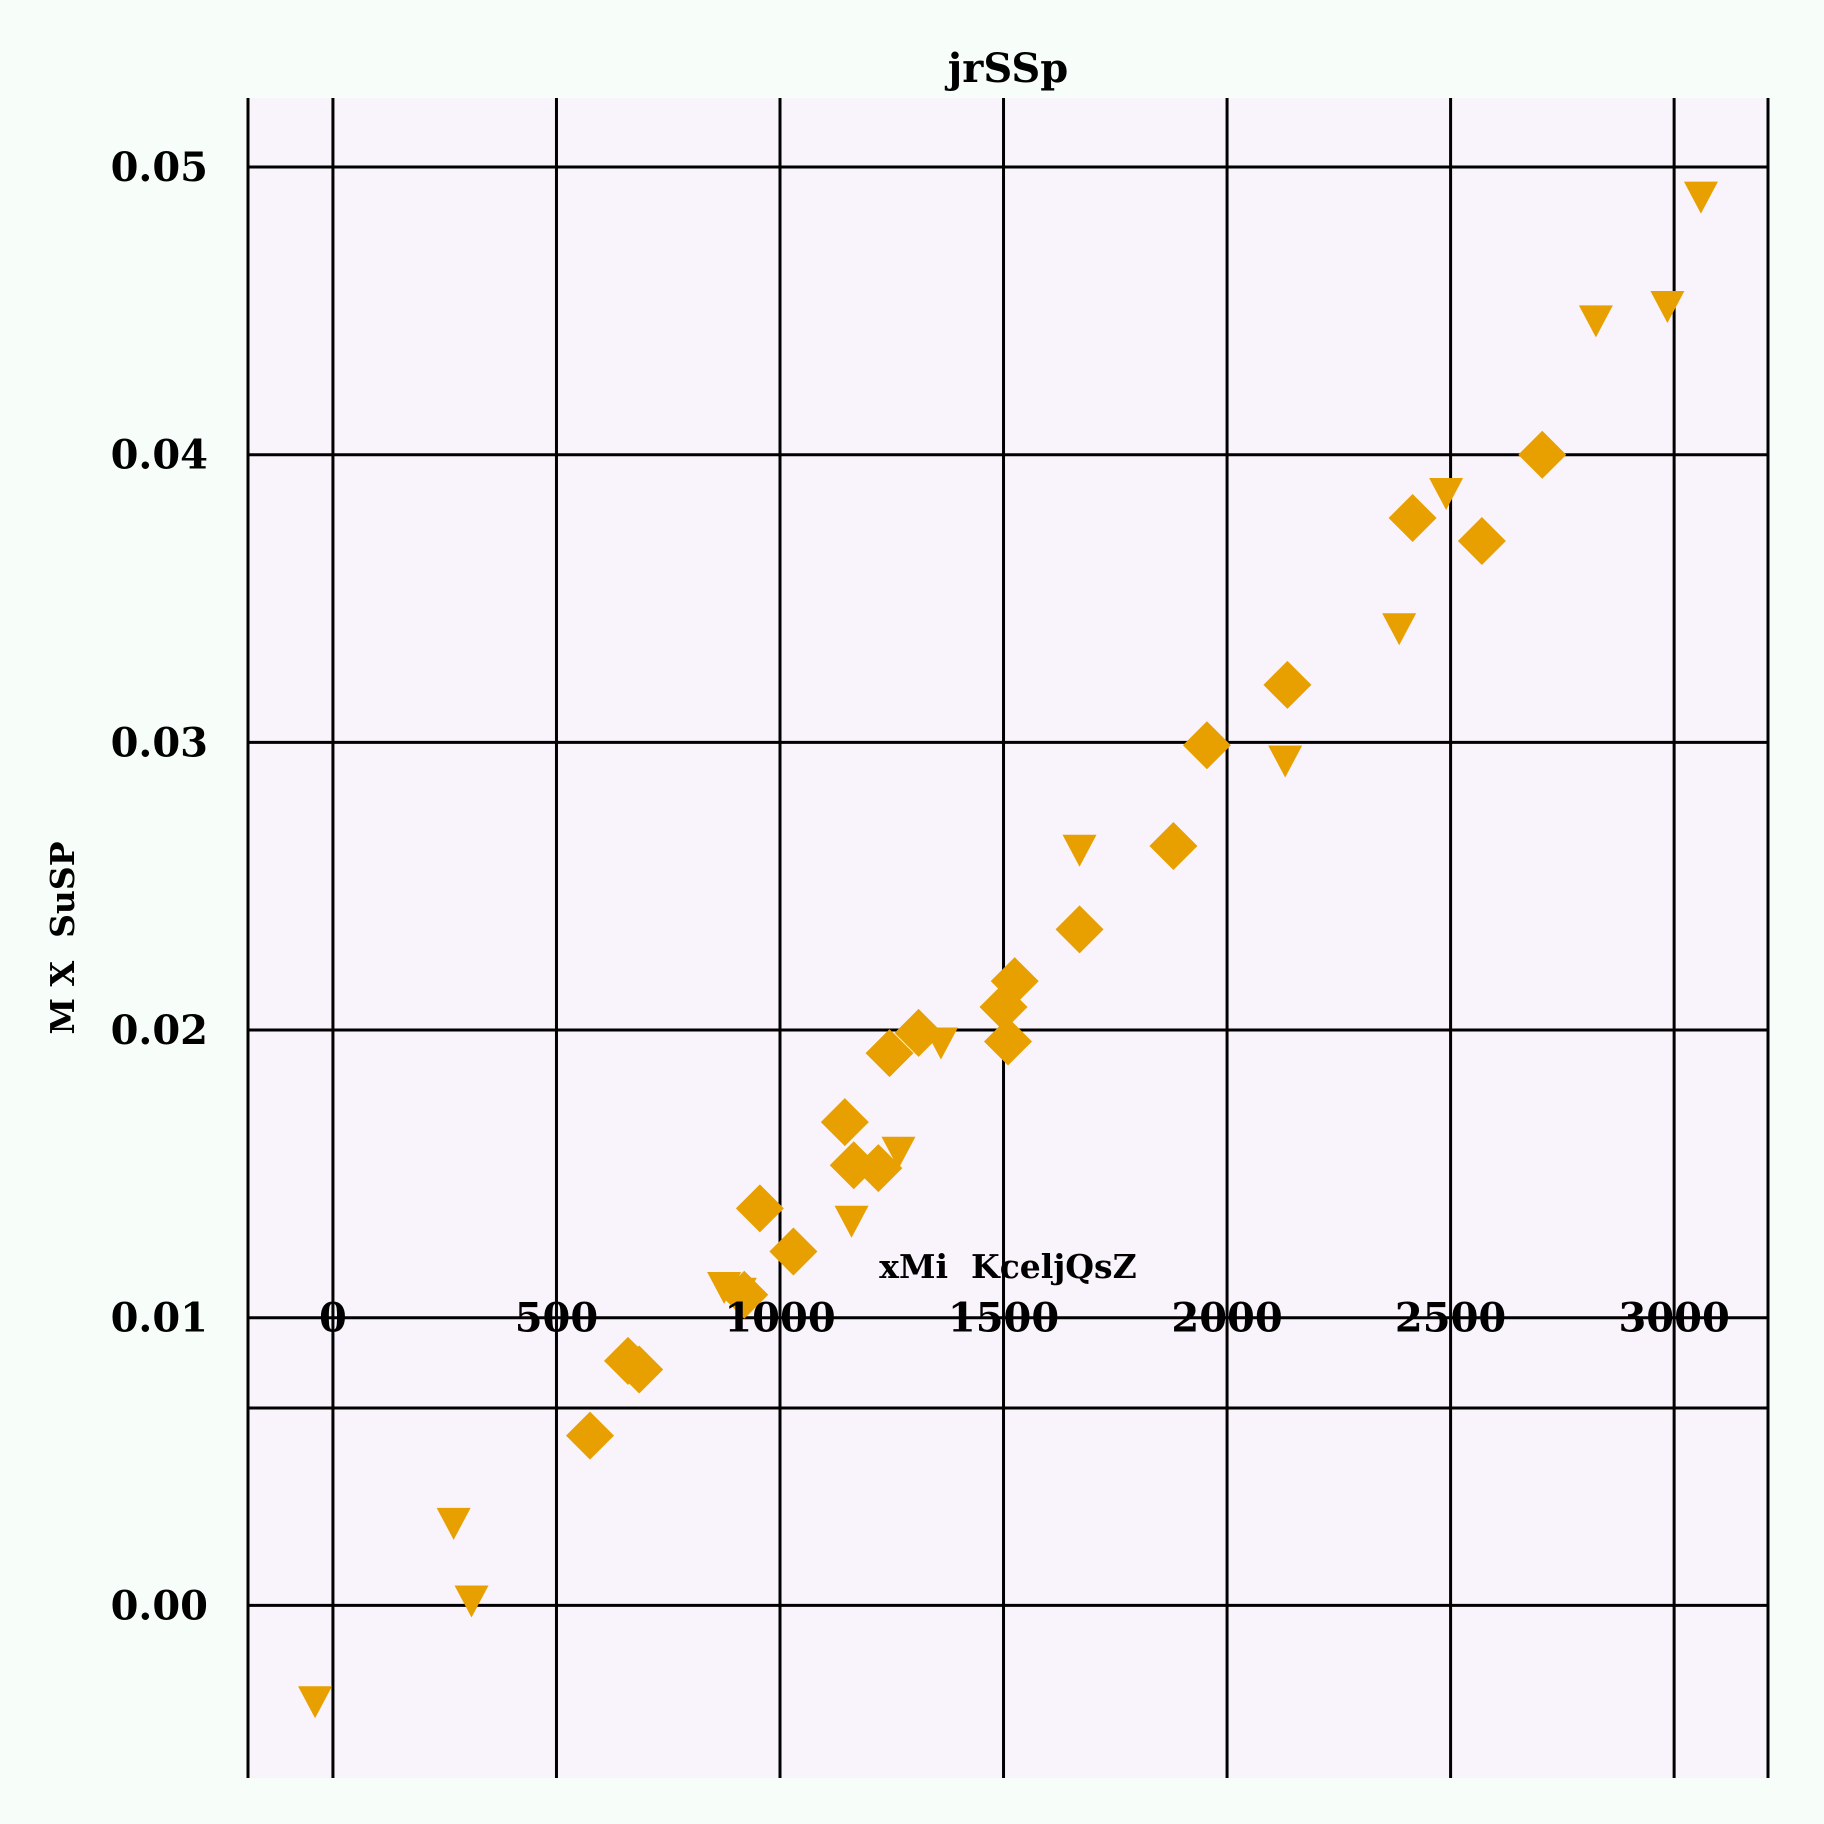 This screenshot has width=1824, height=1824. Describe the element at coordinates (159, 1318) in the screenshot. I see `y-tick-label-1: 0.01` at that location.